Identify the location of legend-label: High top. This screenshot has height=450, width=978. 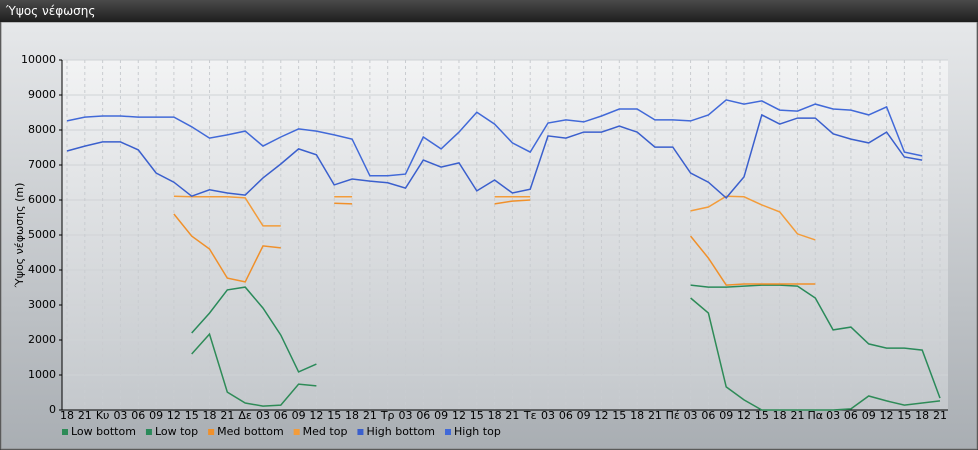
(477, 431).